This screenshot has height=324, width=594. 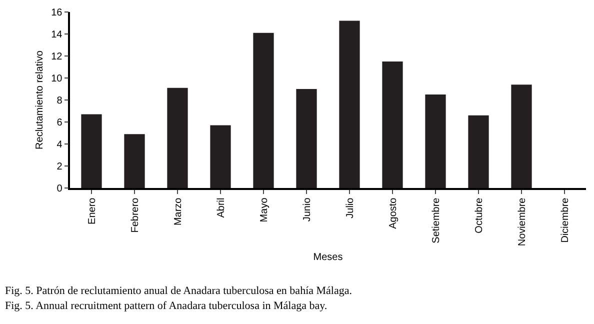 What do you see at coordinates (57, 79) in the screenshot?
I see `y-tick-label: 10` at bounding box center [57, 79].